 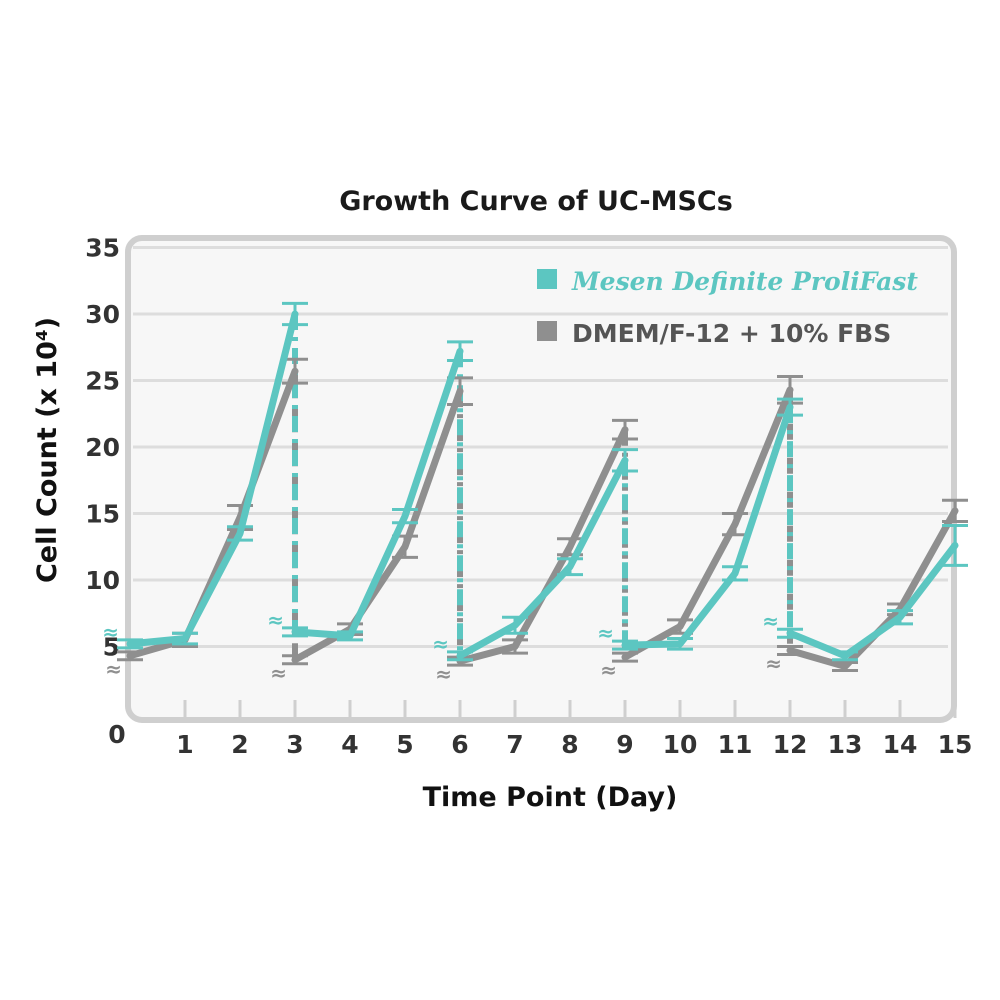 I want to click on legend-label-prolifast: Mesen Definite ProliFast, so click(x=744, y=281).